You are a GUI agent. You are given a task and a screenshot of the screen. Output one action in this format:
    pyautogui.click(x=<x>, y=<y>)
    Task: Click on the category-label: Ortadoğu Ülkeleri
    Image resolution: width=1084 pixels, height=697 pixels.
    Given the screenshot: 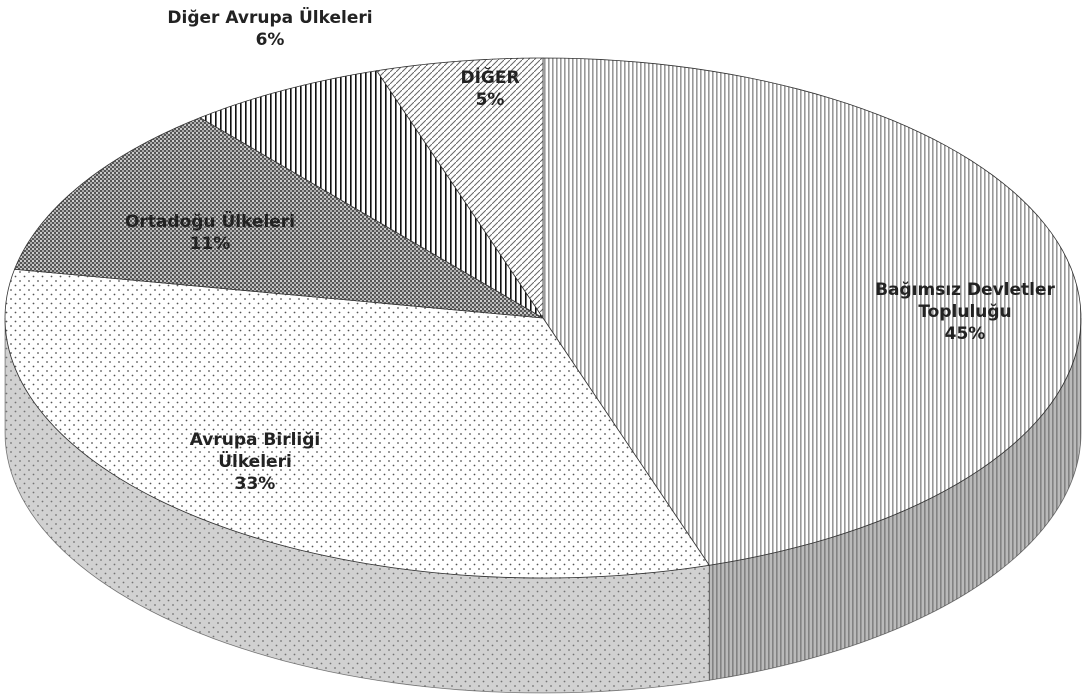 What is the action you would take?
    pyautogui.click(x=210, y=221)
    